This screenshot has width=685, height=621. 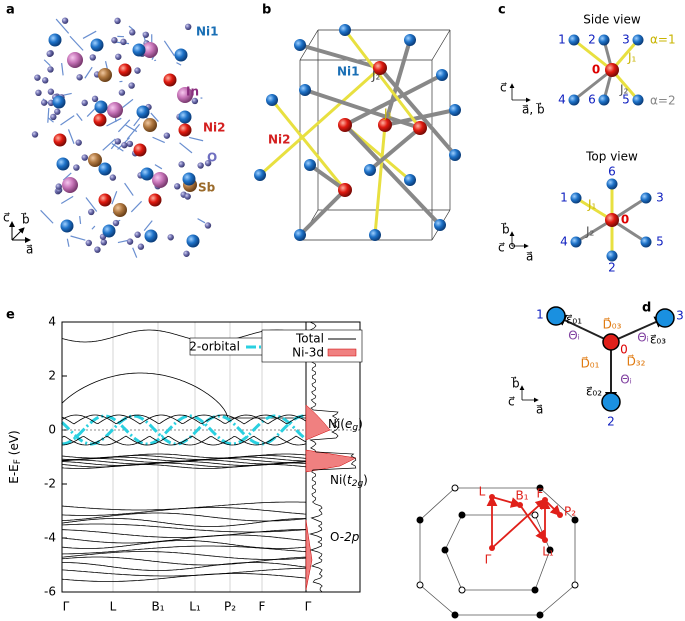 I want to click on axis-label: a⃗, b⃗, so click(x=533, y=109).